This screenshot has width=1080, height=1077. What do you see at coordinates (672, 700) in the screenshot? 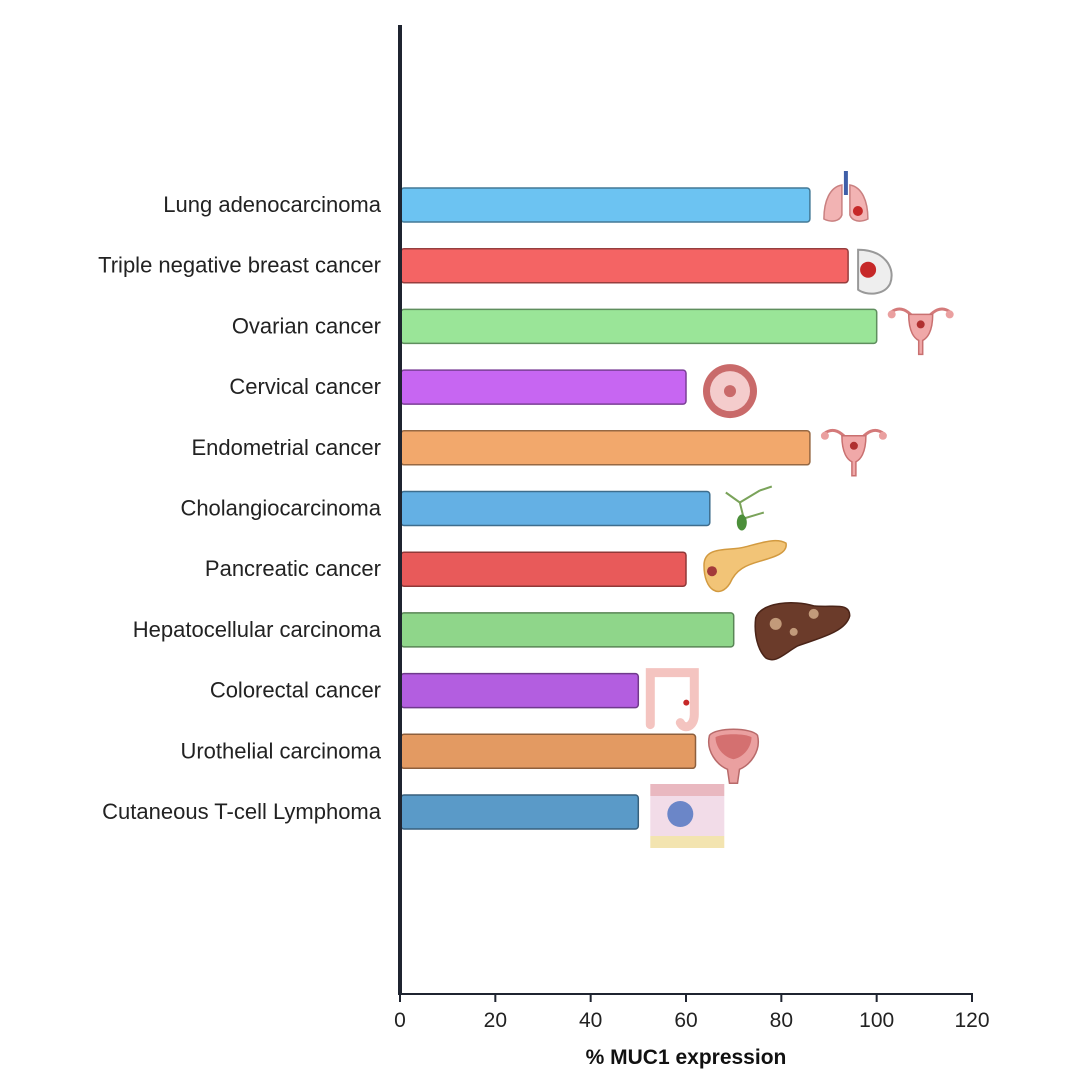
I see `colon-icon` at bounding box center [672, 700].